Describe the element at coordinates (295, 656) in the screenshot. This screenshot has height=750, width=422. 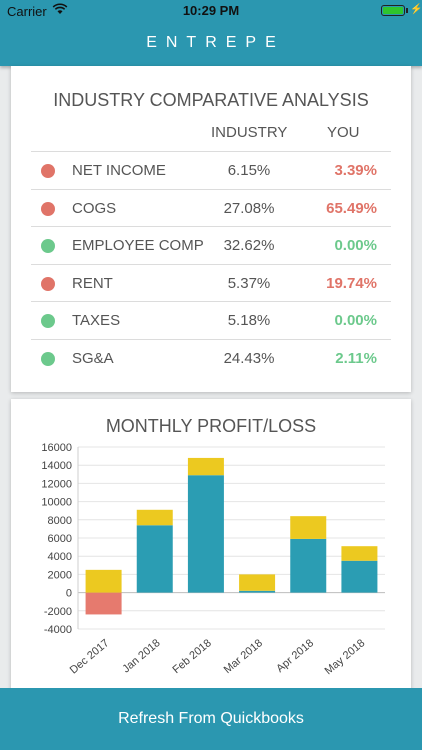
I see `x-tick-label: Apr 2018` at that location.